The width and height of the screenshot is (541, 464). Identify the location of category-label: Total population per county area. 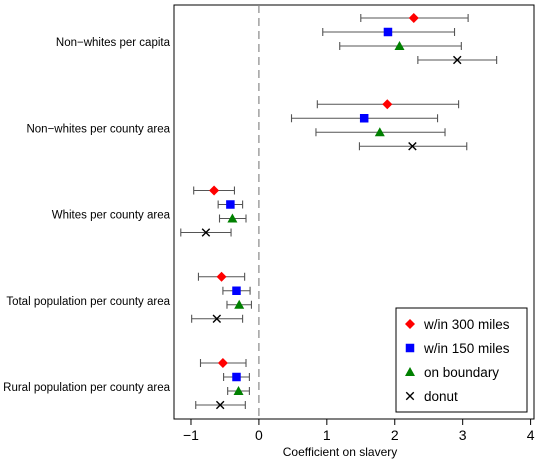
(88, 302).